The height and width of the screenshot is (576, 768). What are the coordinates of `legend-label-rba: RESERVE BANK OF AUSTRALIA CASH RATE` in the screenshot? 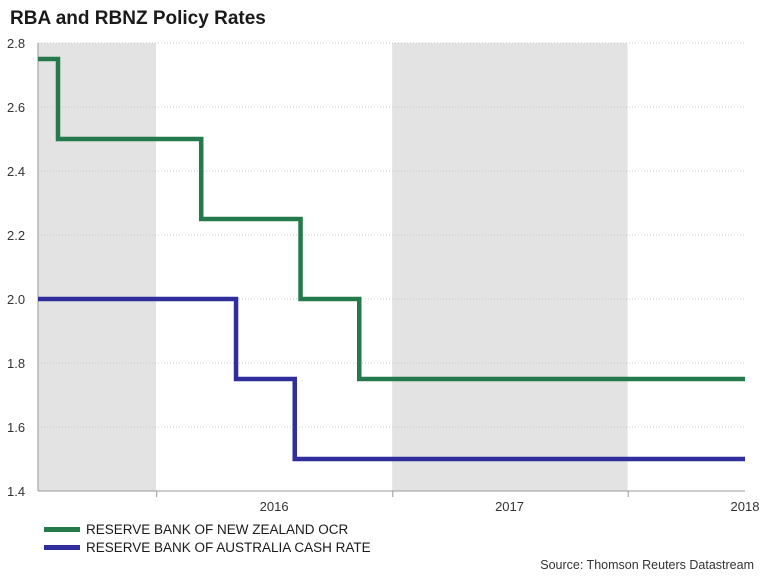 It's located at (228, 547).